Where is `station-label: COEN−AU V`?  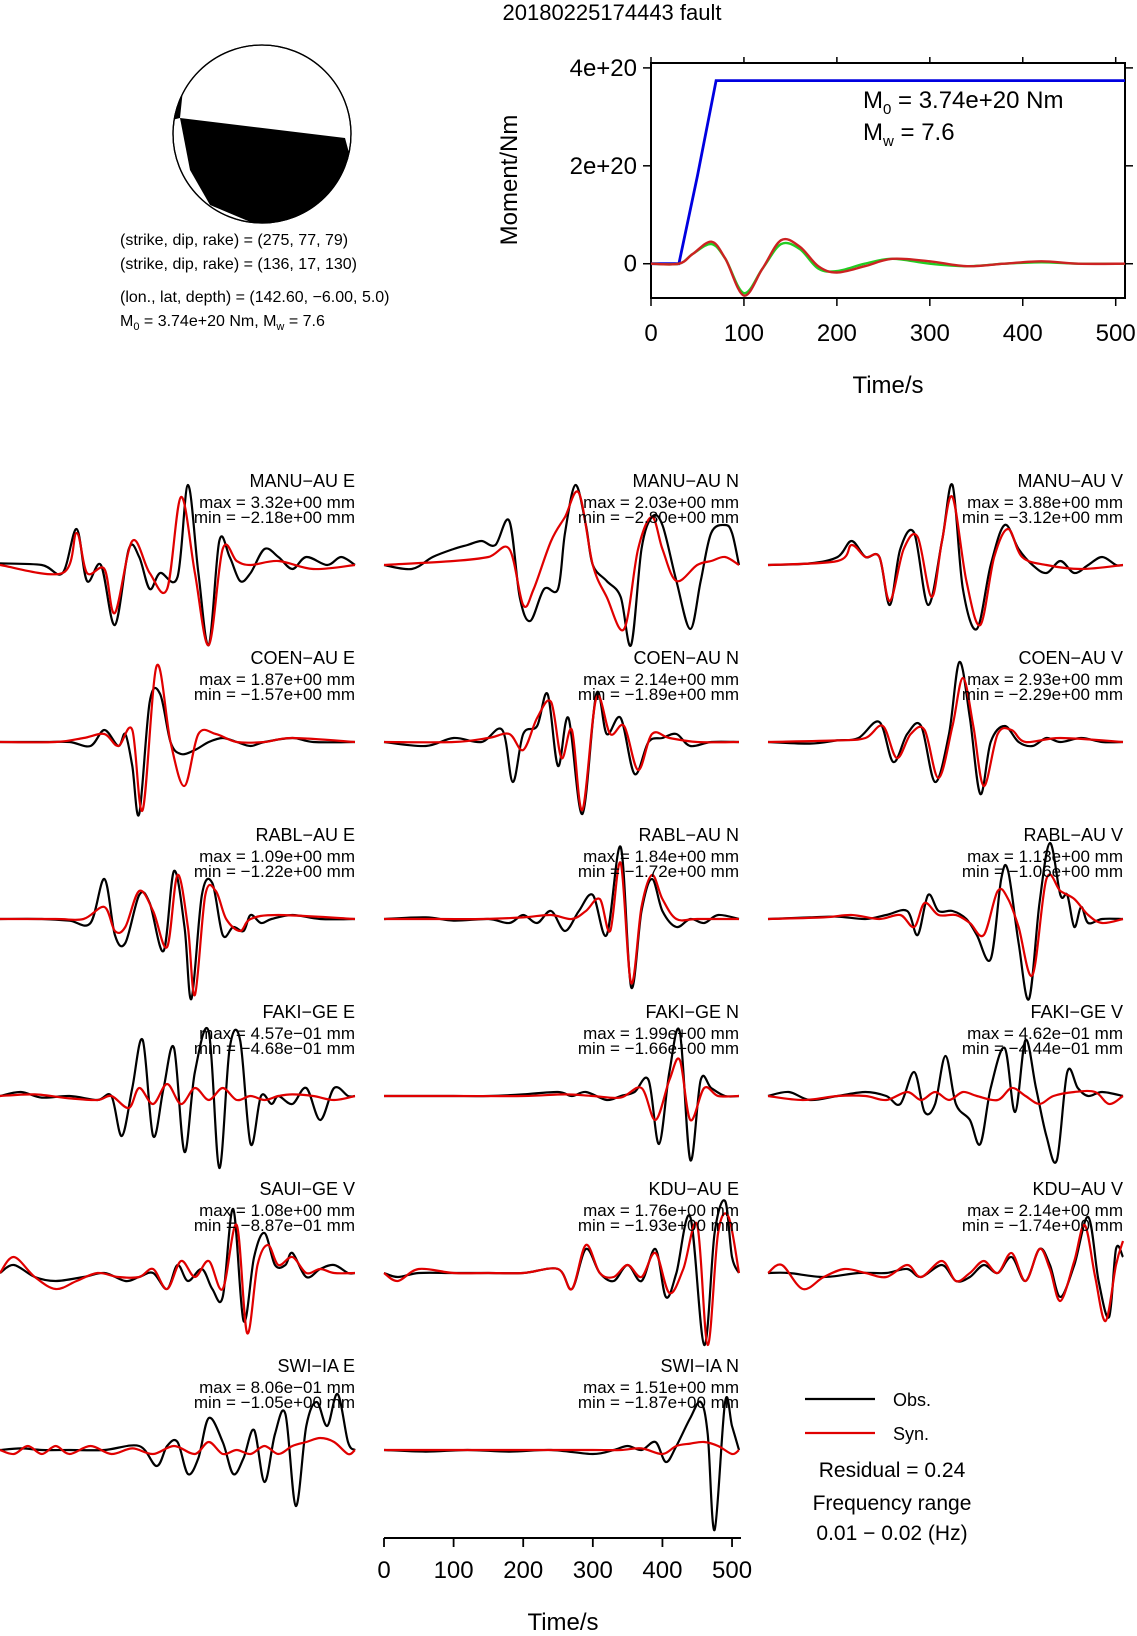 station-label: COEN−AU V is located at coordinates (1070, 658).